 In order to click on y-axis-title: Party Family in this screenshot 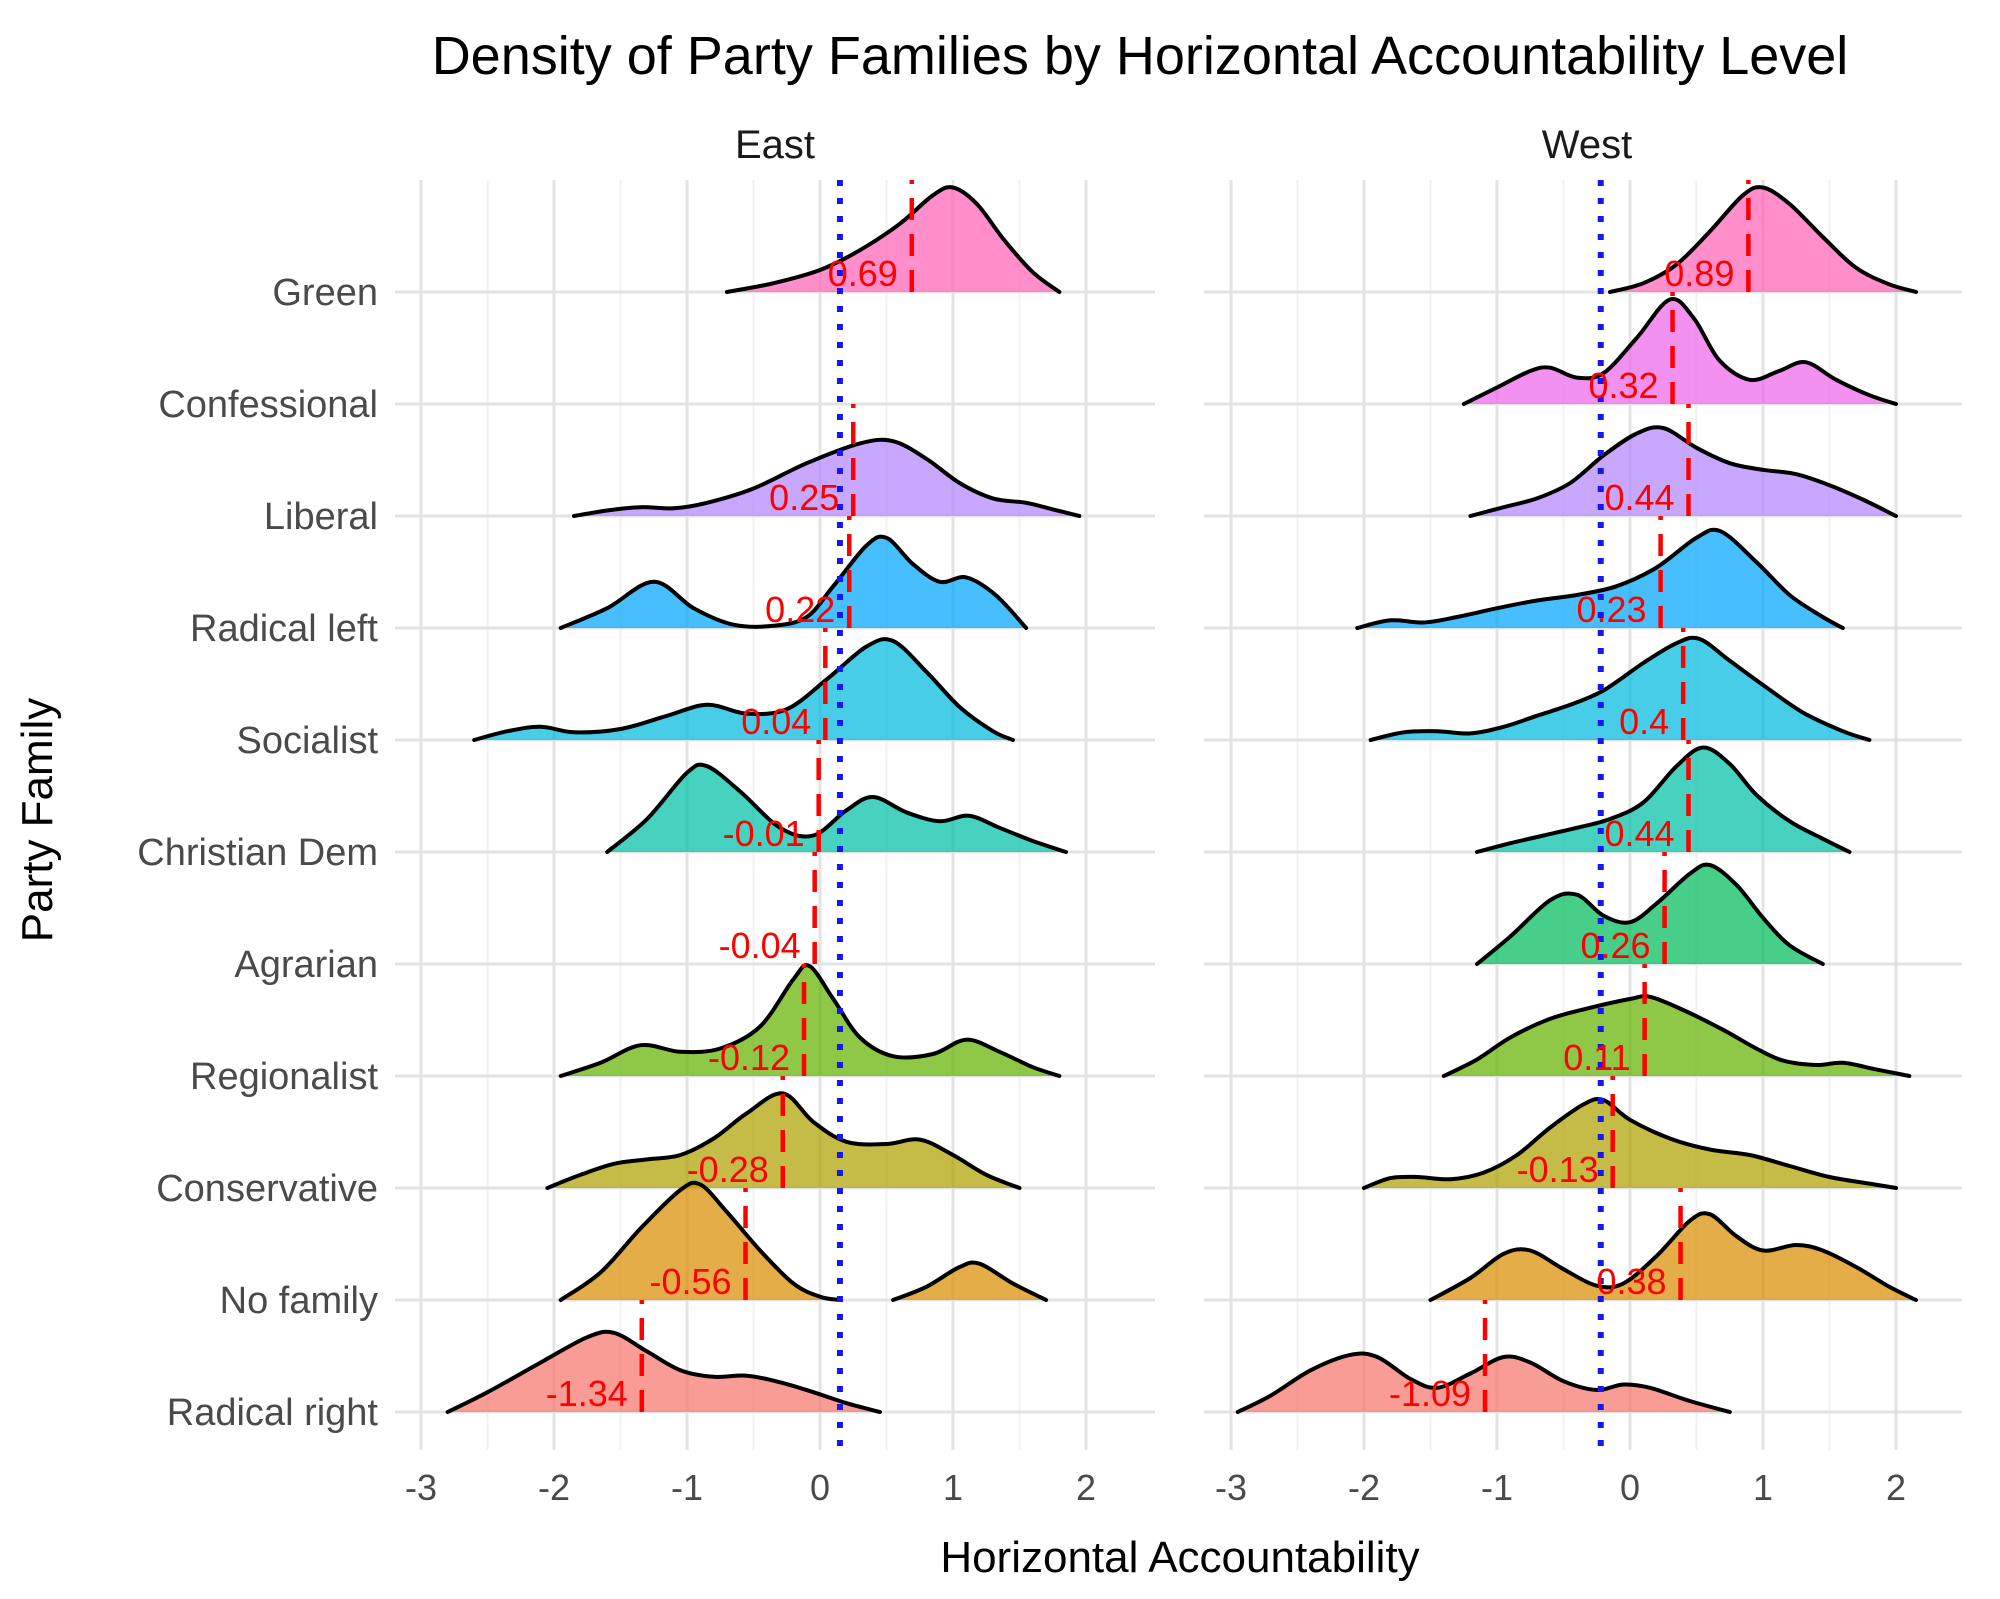, I will do `click(37, 820)`.